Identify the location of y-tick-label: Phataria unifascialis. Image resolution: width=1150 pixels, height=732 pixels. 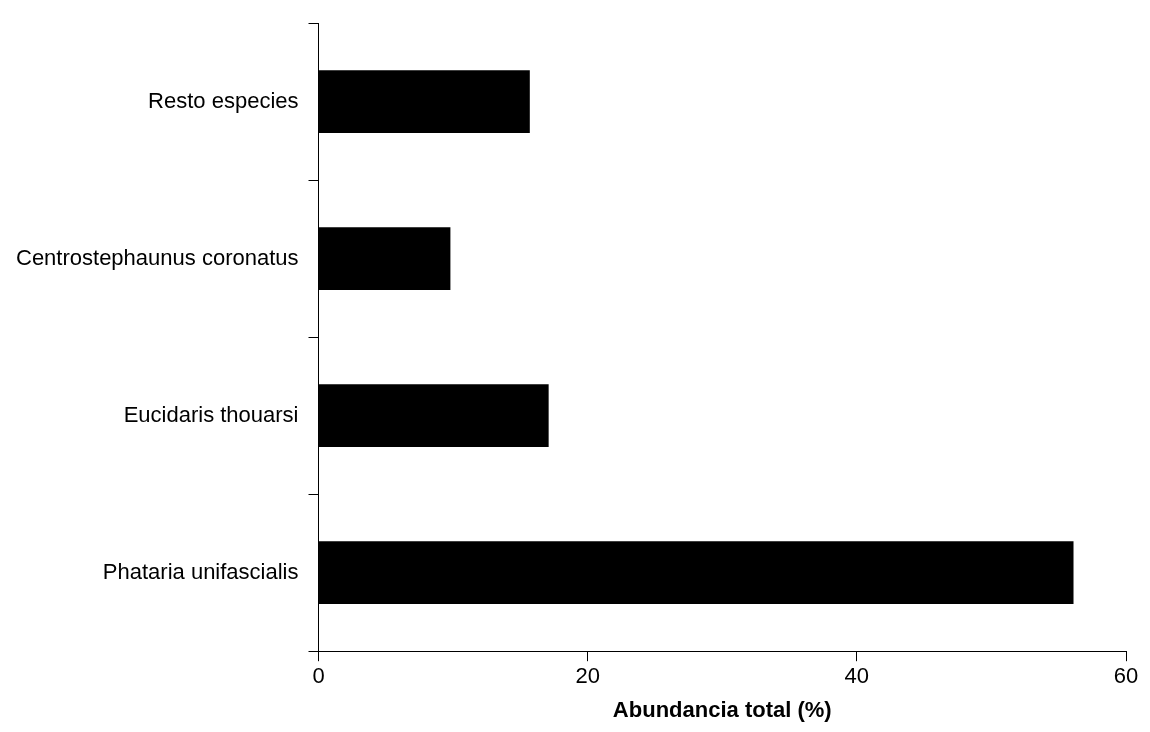
(200, 571).